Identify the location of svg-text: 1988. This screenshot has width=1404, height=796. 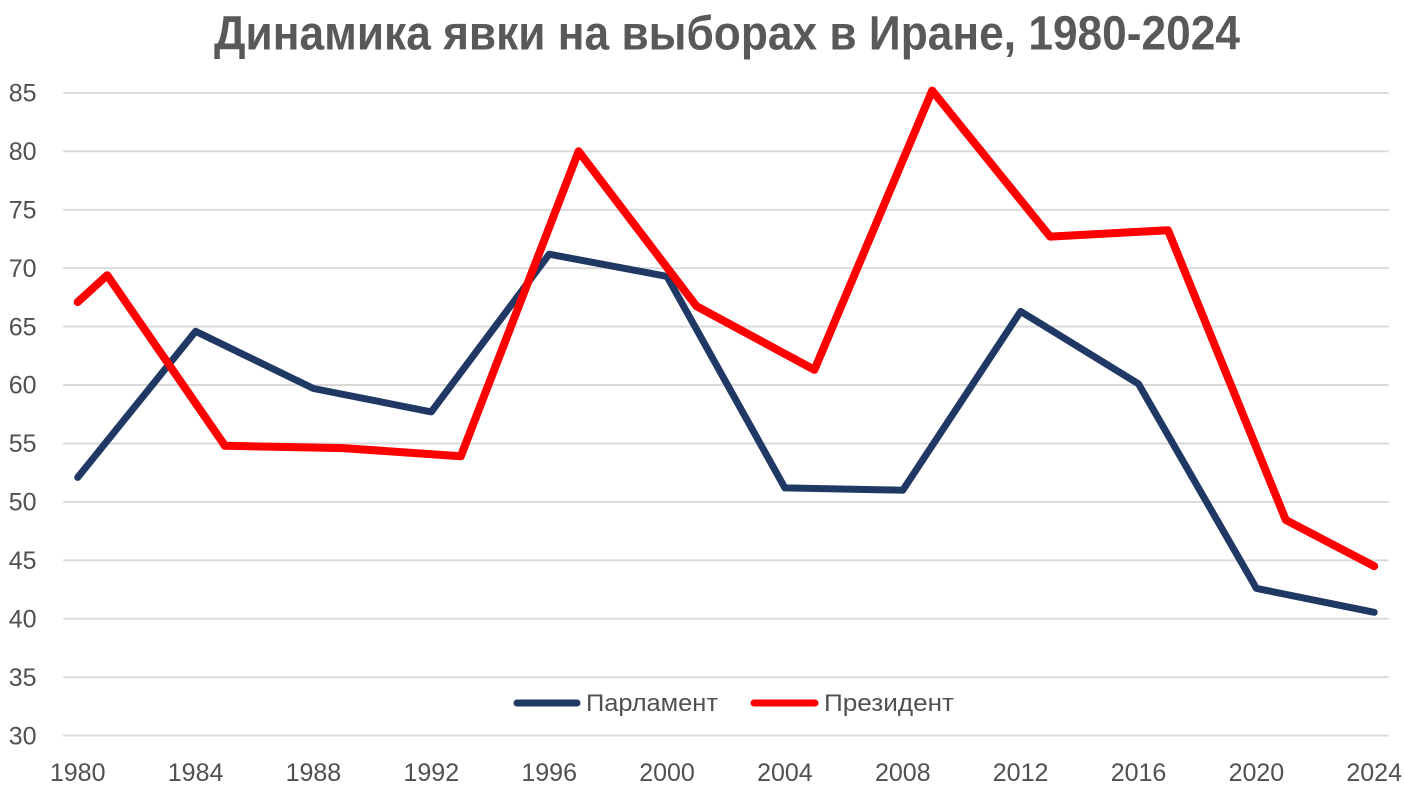
(314, 773).